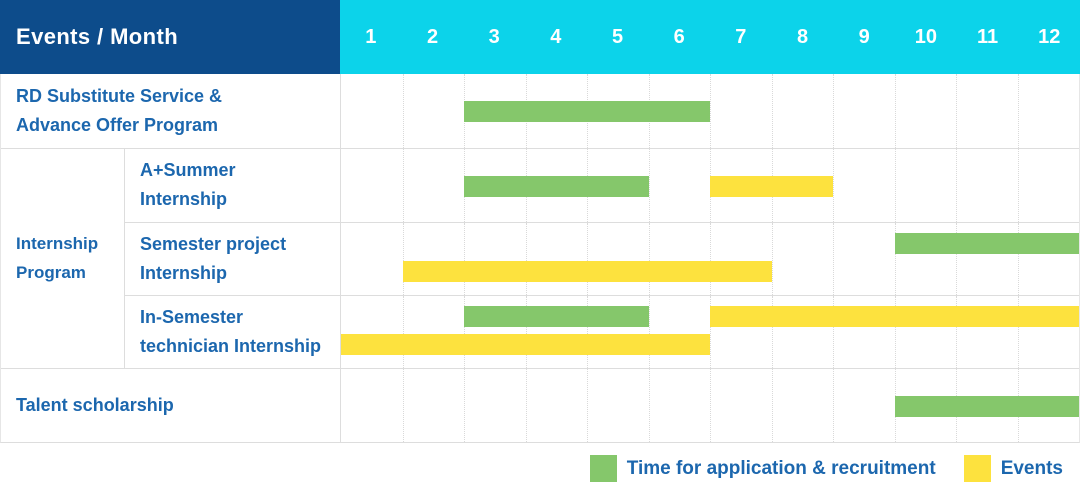 The width and height of the screenshot is (1080, 495). I want to click on label-line: Talent scholarship, so click(95, 405).